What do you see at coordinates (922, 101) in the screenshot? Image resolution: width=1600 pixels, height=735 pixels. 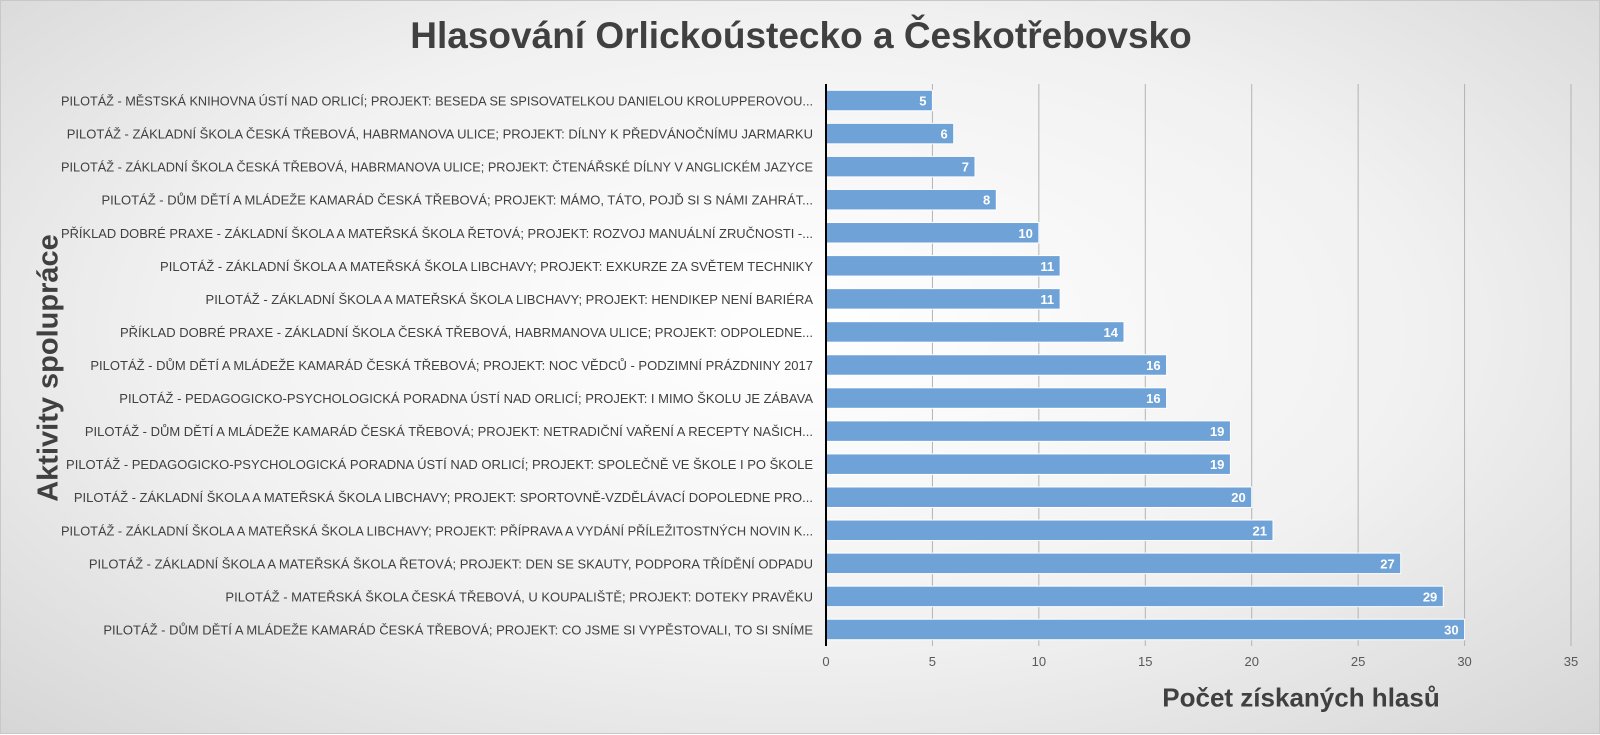 I see `data-label: 5` at bounding box center [922, 101].